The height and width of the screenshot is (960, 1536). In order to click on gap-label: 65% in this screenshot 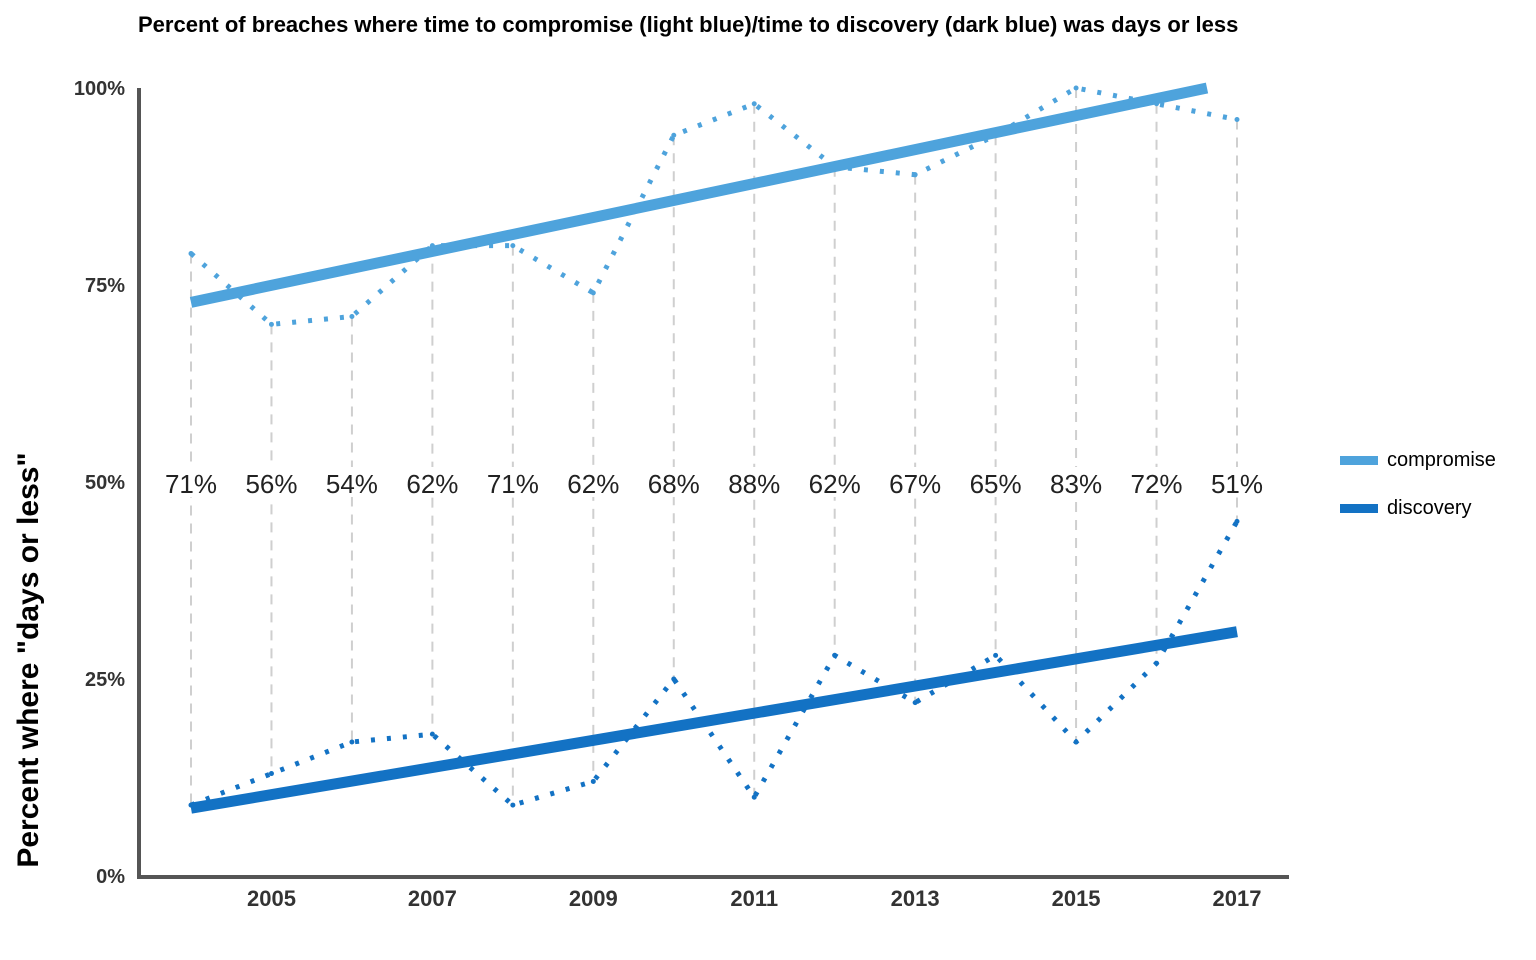, I will do `click(996, 484)`.